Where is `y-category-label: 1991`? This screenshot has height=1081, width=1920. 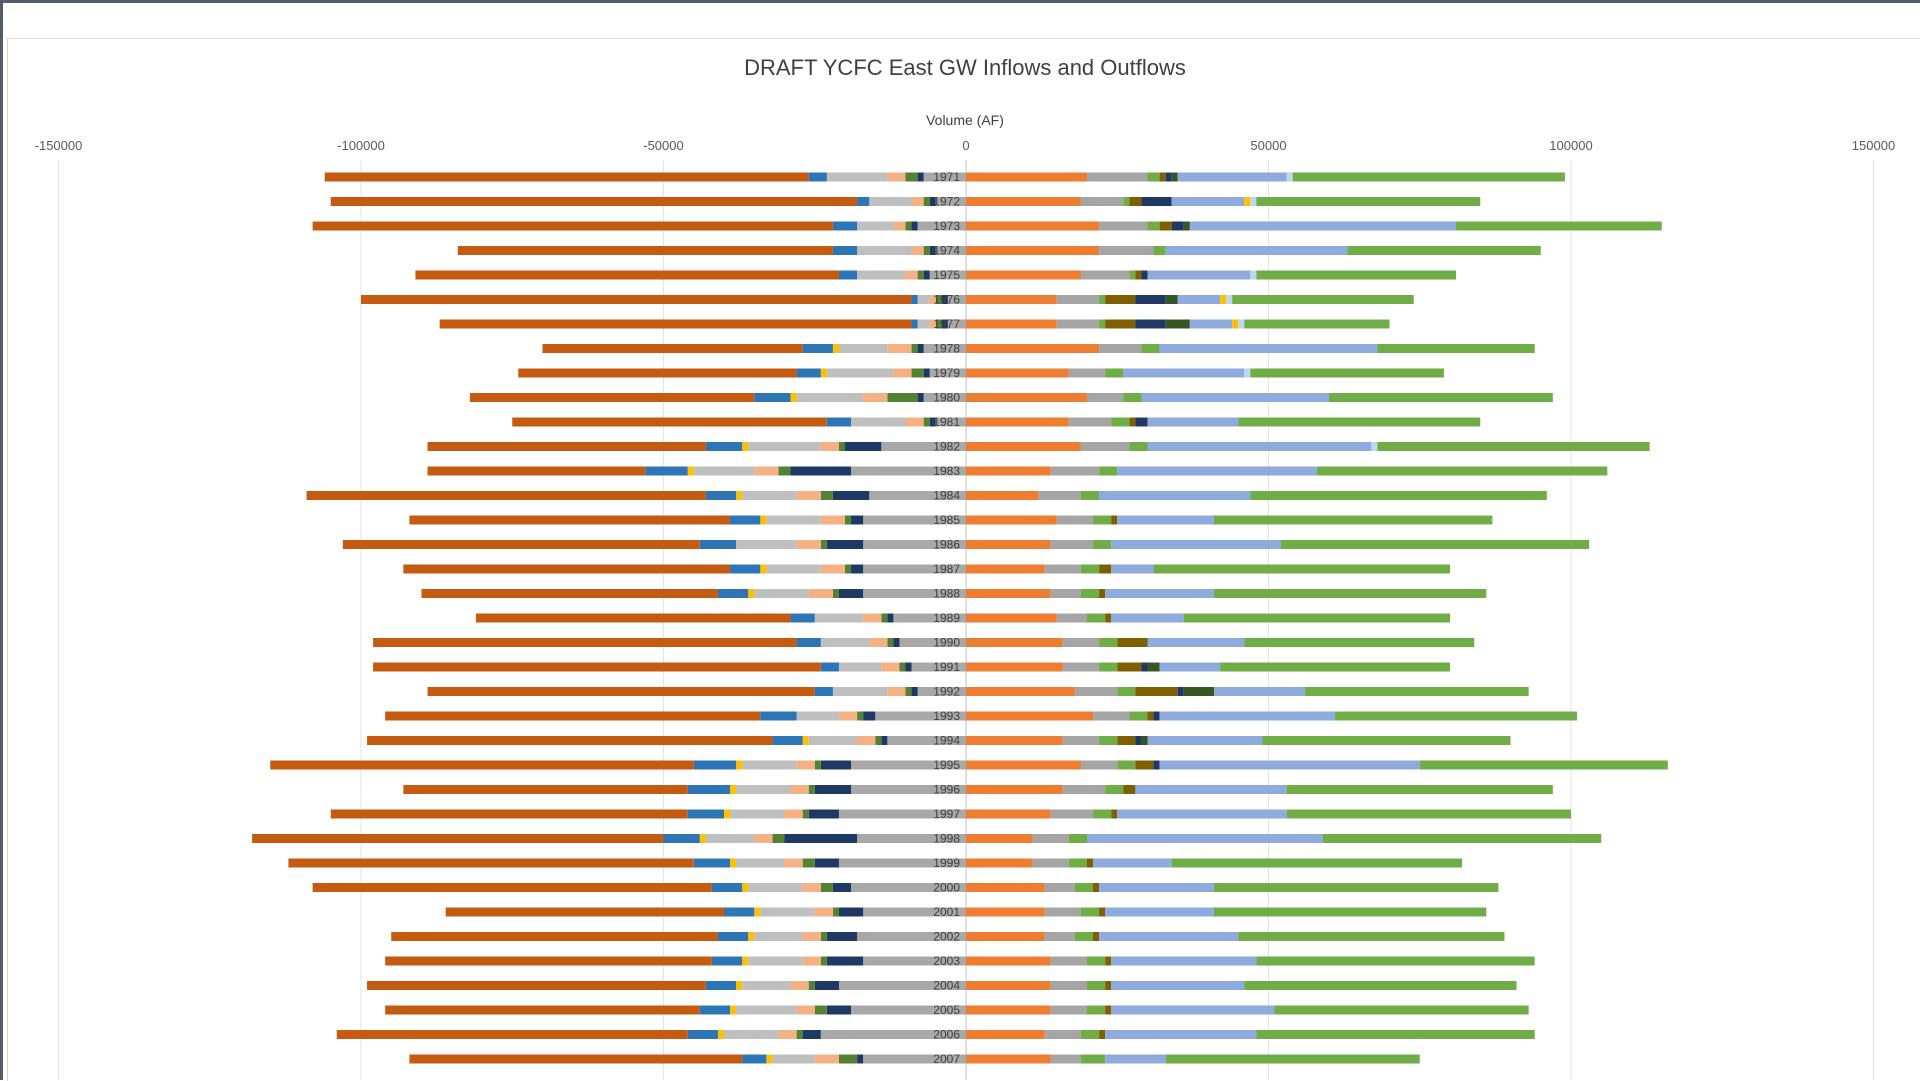
y-category-label: 1991 is located at coordinates (946, 667).